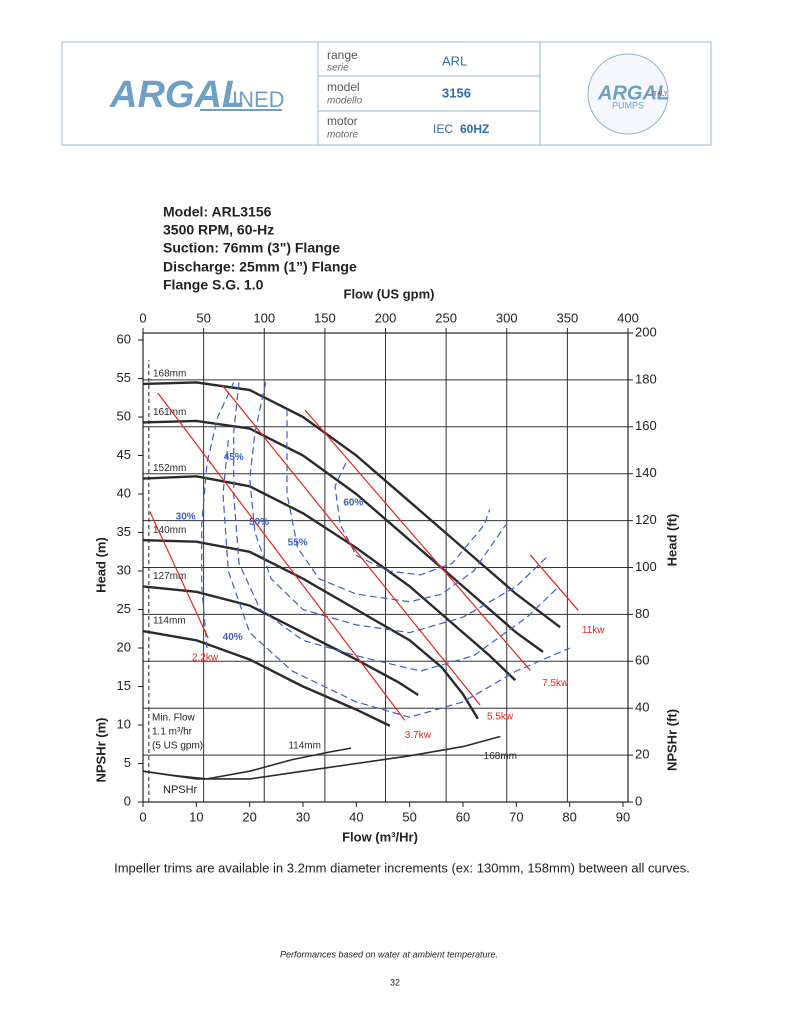 This screenshot has height=1024, width=791. What do you see at coordinates (386, 317) in the screenshot?
I see `x2-tick-label: 200` at bounding box center [386, 317].